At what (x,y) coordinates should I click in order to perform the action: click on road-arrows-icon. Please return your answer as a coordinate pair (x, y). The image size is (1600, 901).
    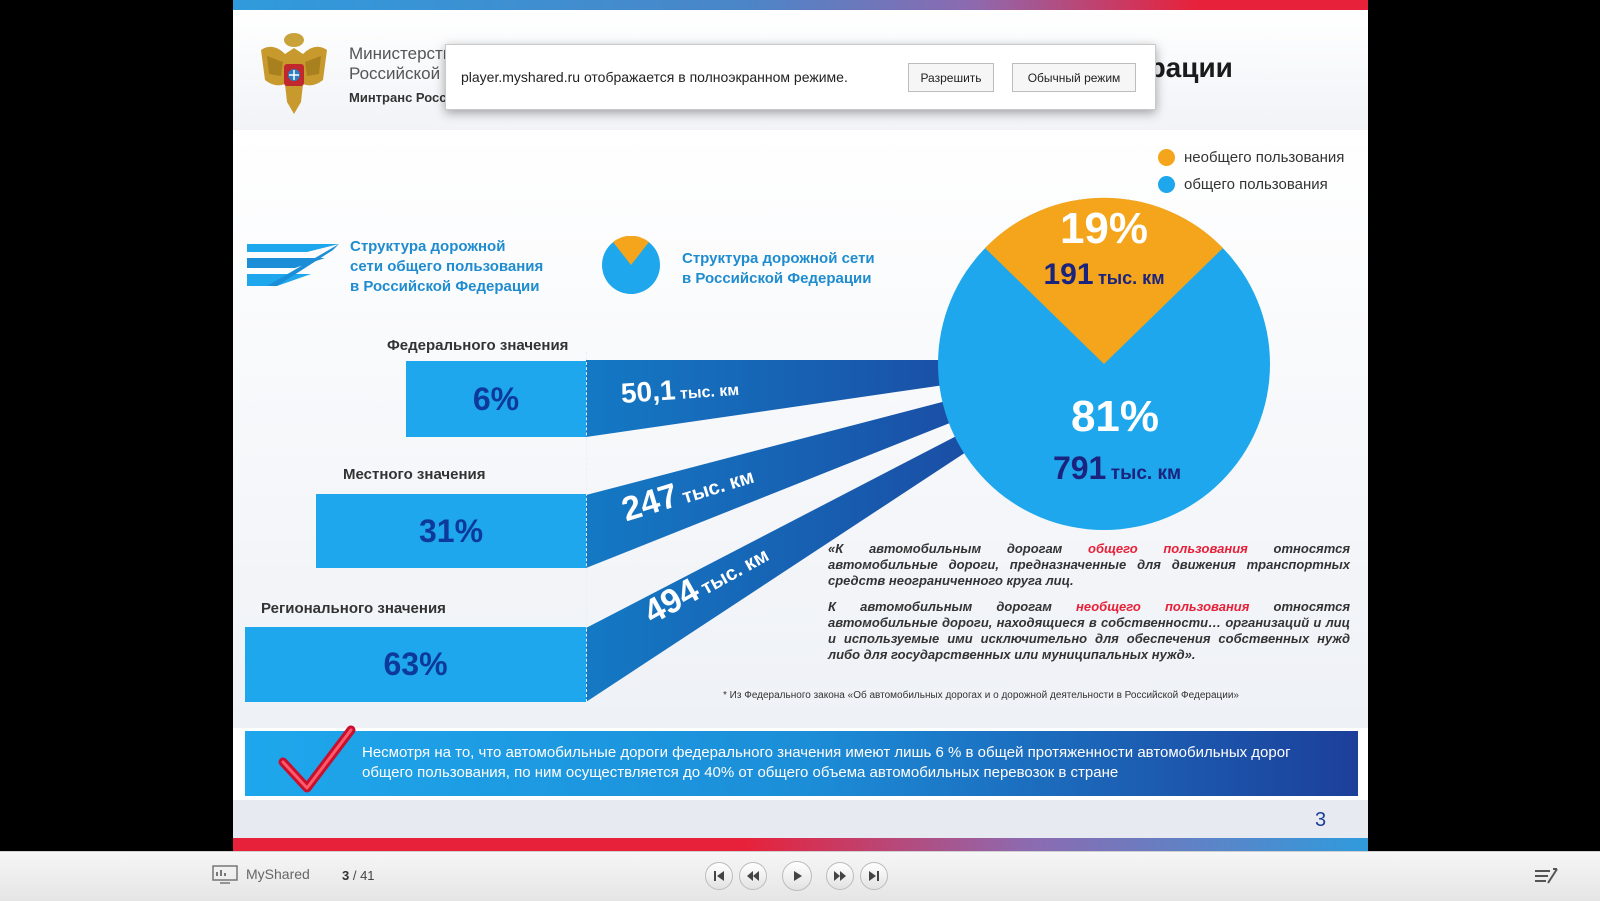
    Looking at the image, I should click on (293, 265).